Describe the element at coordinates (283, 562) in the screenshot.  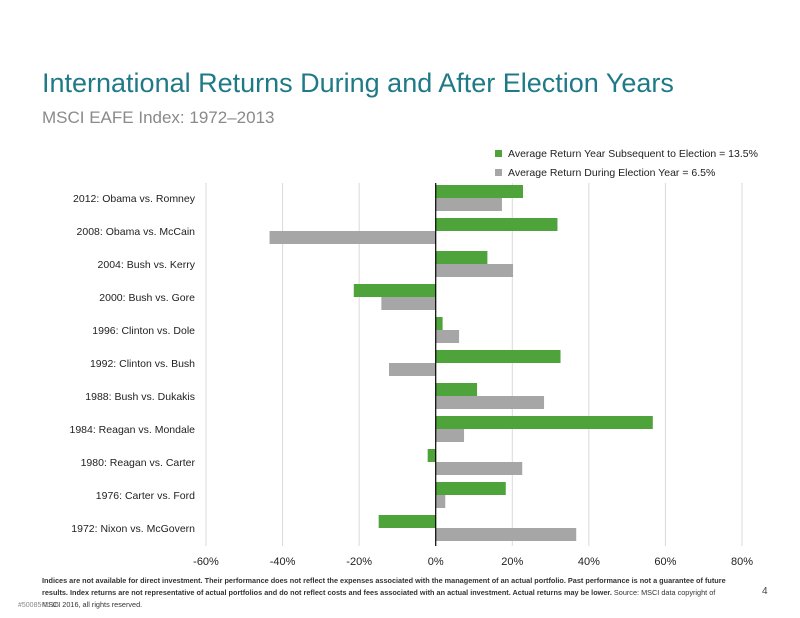
I see `x-tick-label: -40%` at that location.